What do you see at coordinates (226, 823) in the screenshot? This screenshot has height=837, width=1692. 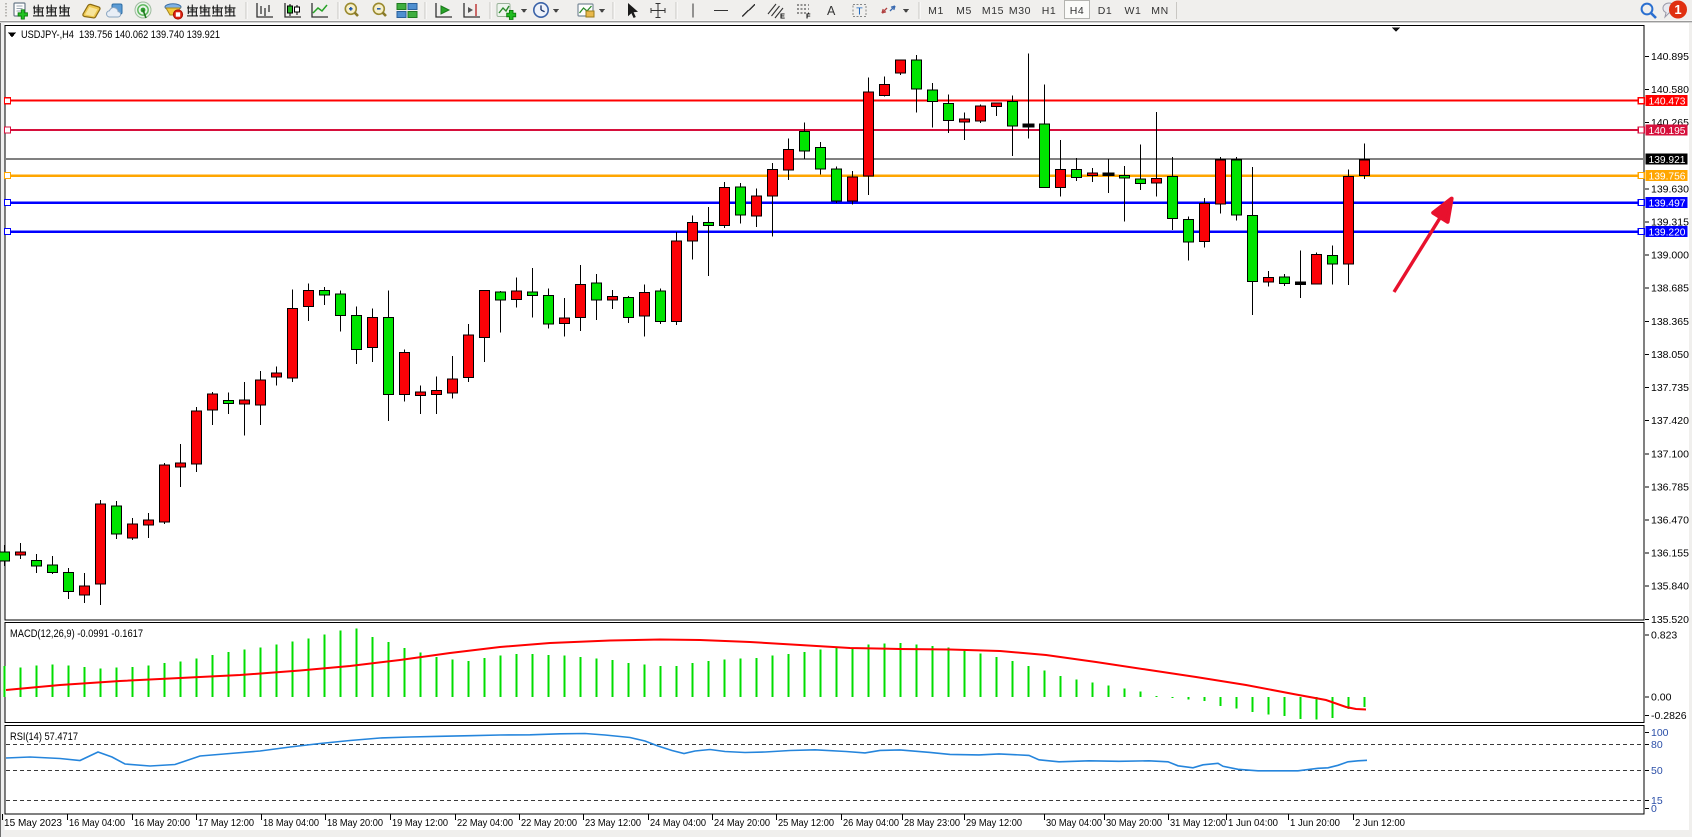 I see `svg-text: 17 May 12:00` at bounding box center [226, 823].